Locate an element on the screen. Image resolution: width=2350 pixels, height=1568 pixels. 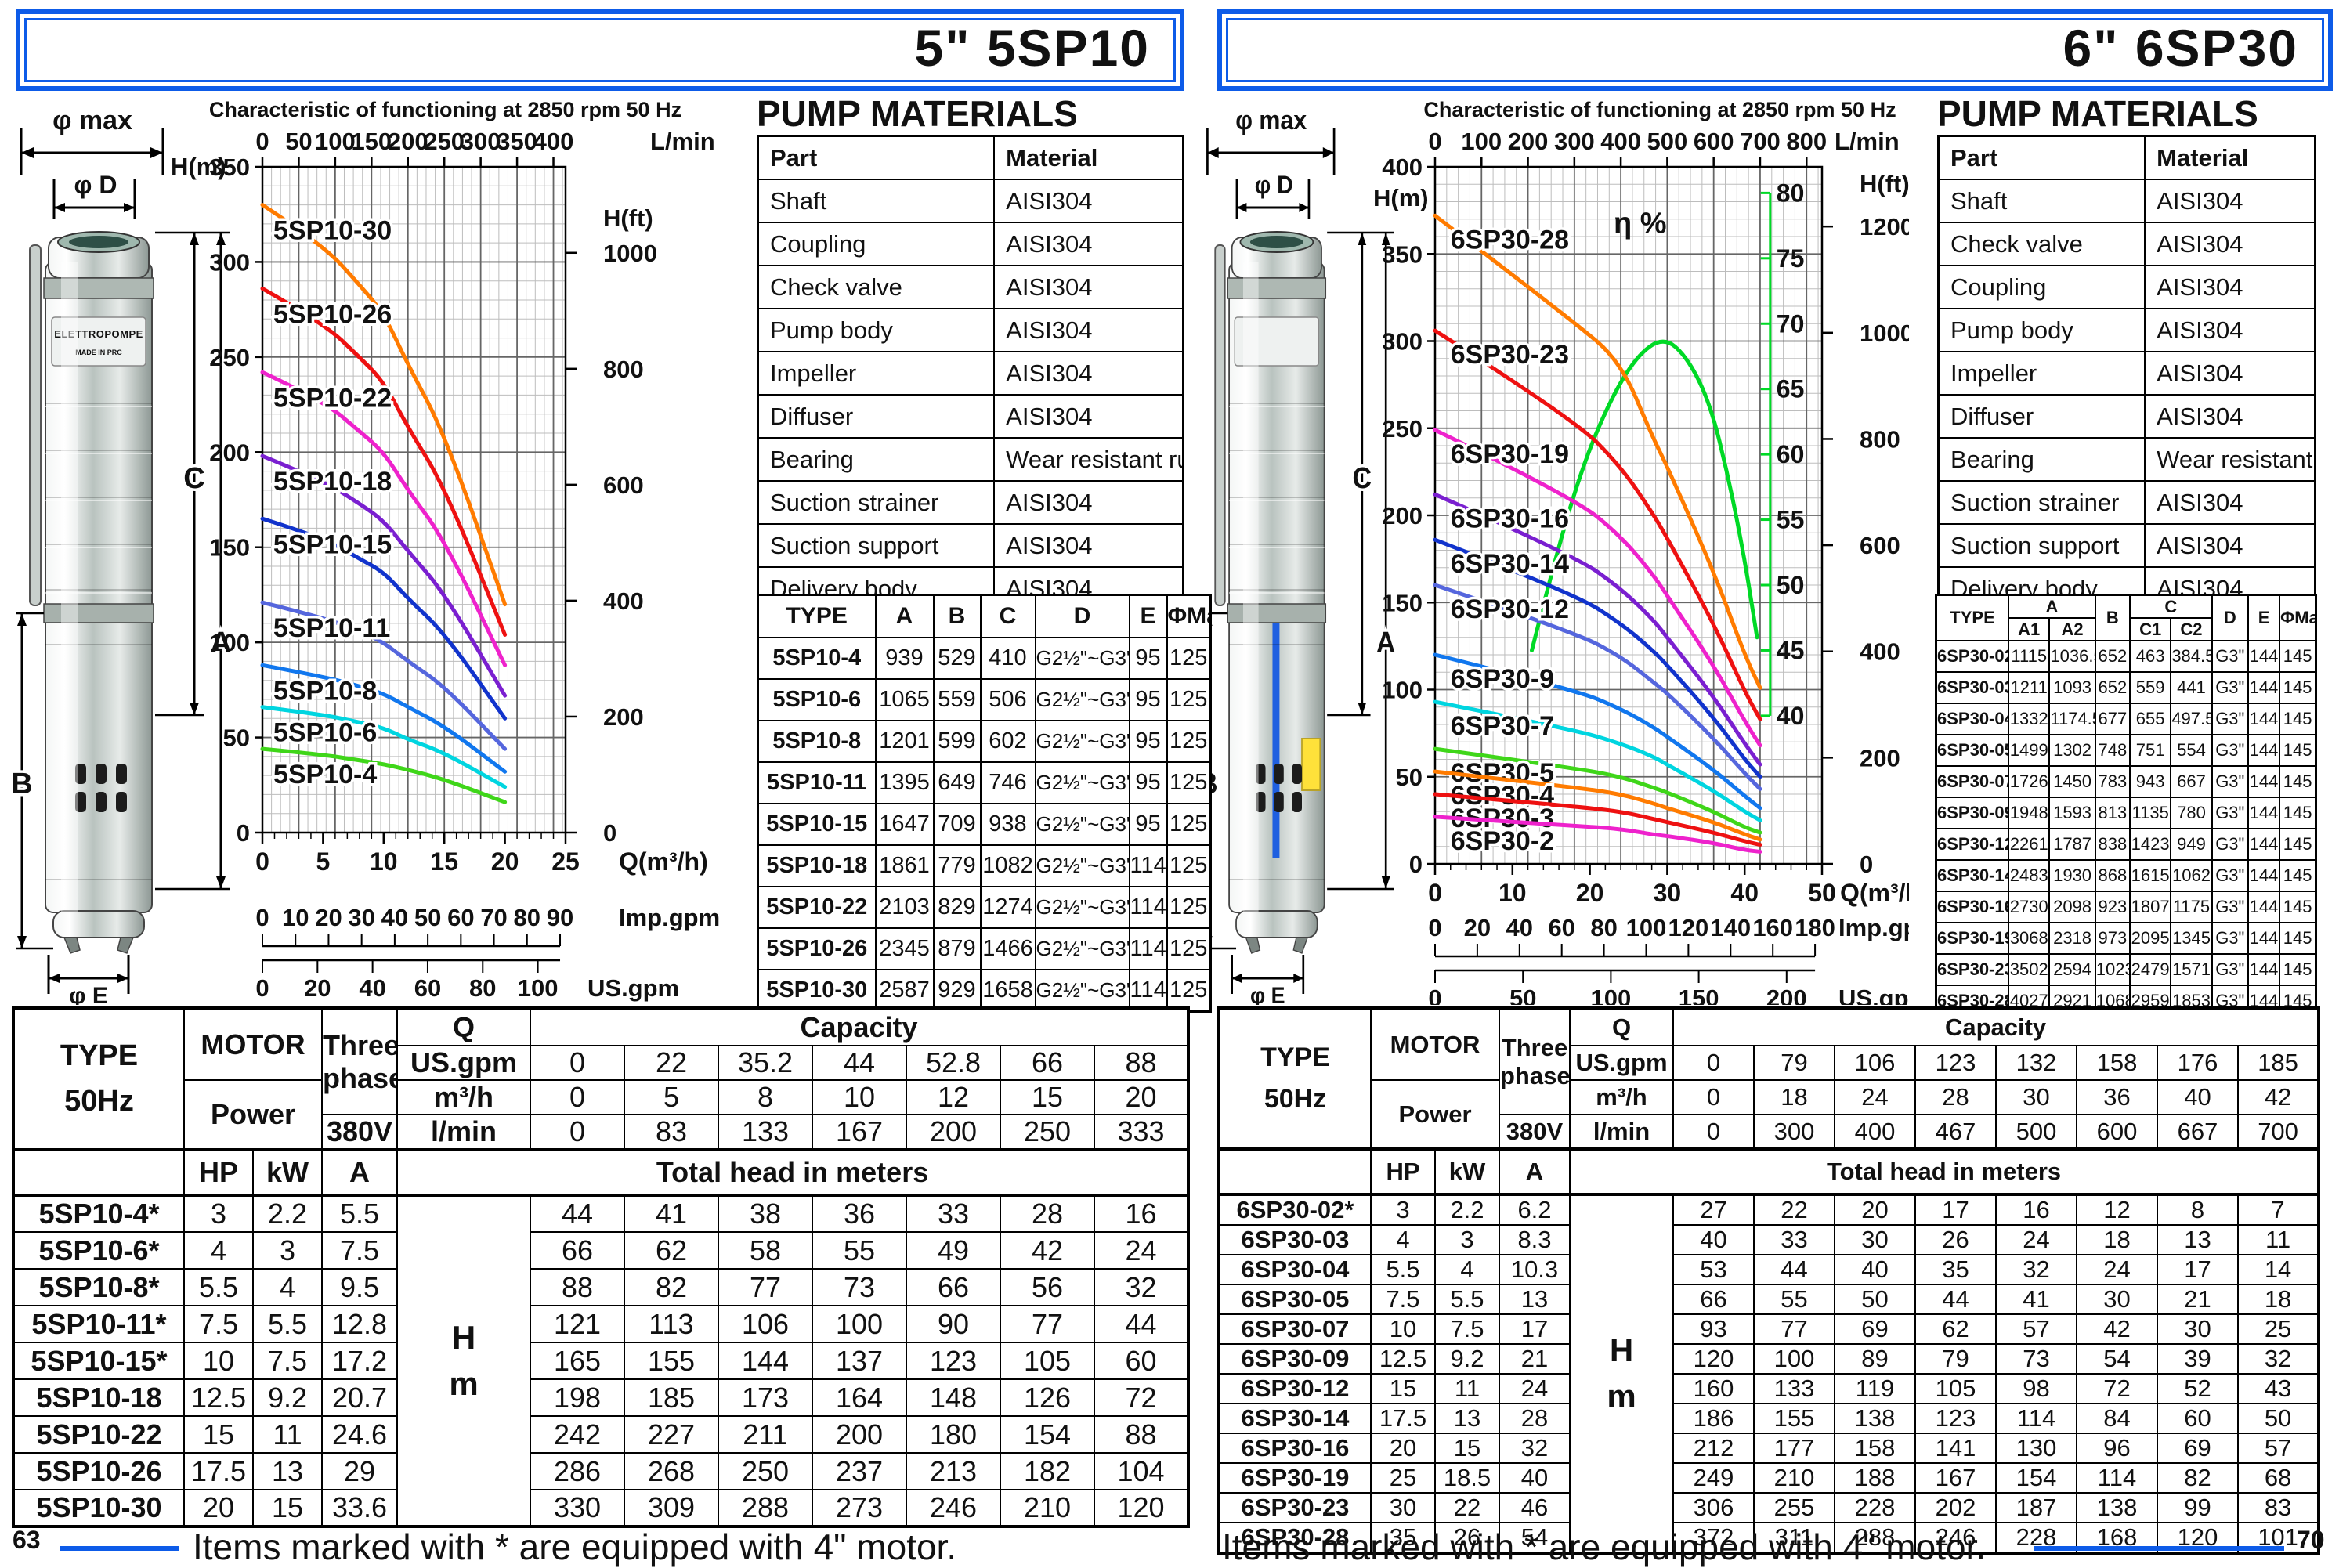
perf-header-row-1: TYPE 50Hz MOTOR Three phase Q Capacity is located at coordinates (1769, 1078).